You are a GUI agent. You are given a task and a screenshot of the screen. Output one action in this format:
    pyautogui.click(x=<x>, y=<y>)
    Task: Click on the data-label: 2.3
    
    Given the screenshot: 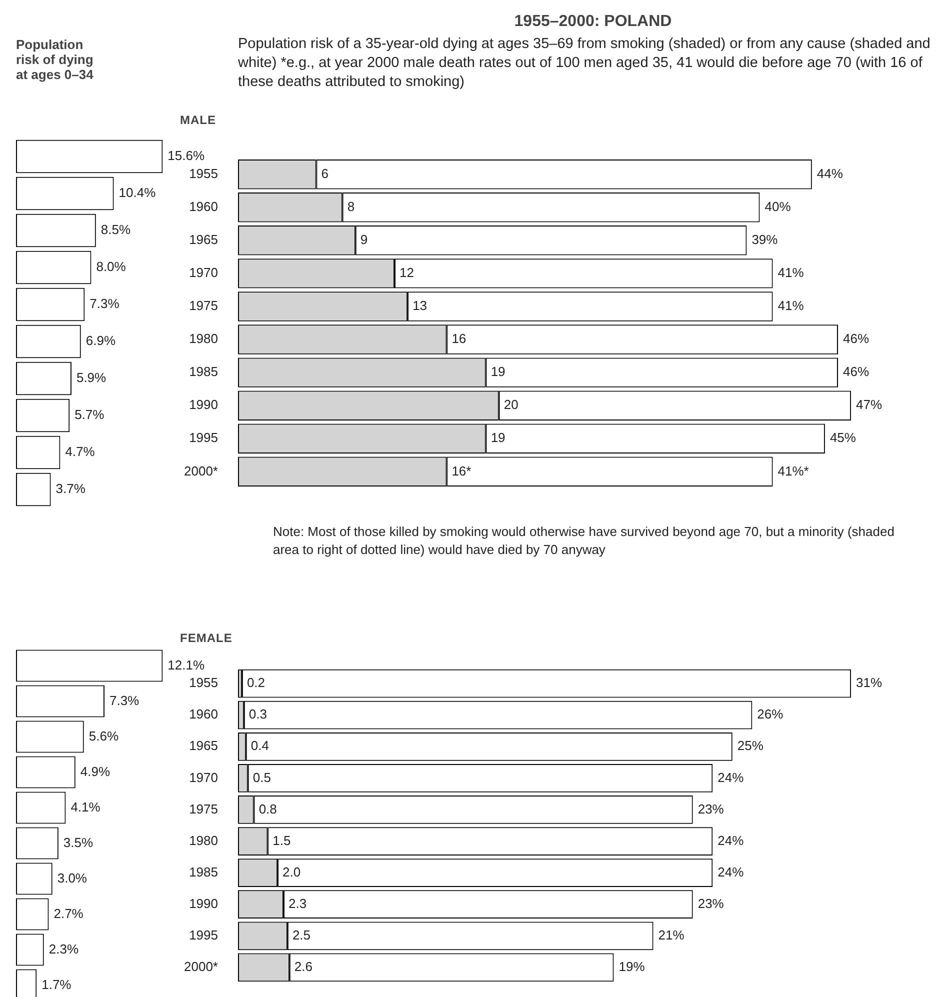 What is the action you would take?
    pyautogui.click(x=297, y=903)
    